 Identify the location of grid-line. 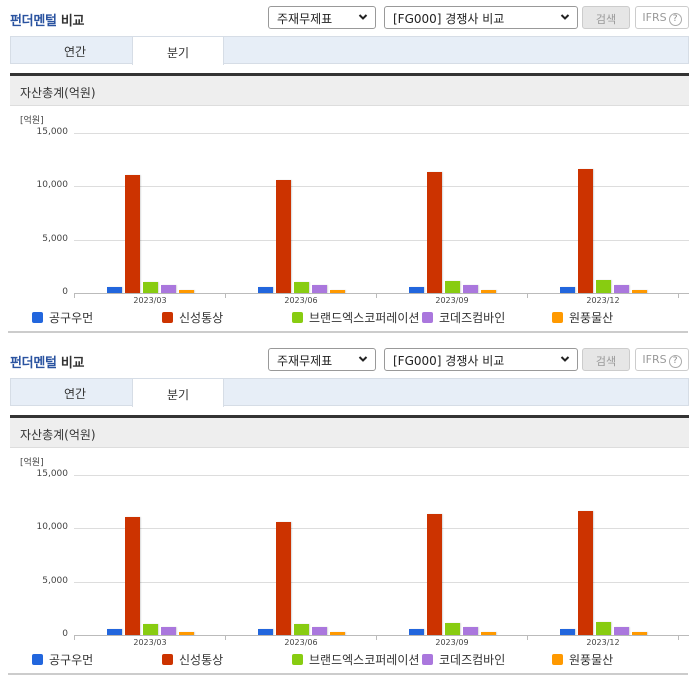
(381, 475).